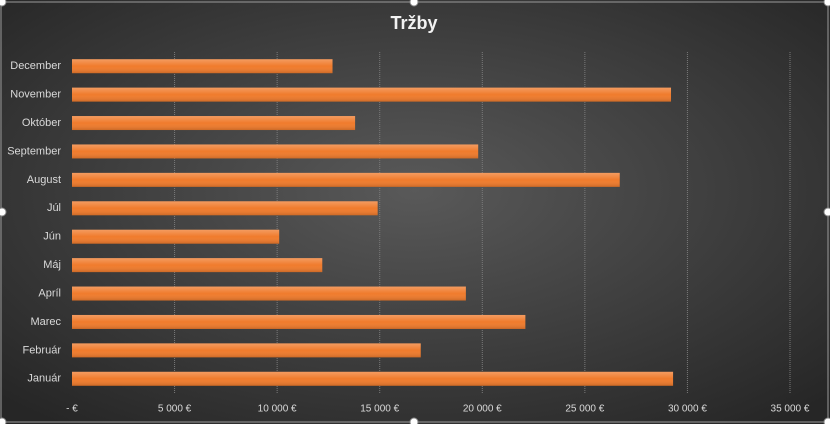 This screenshot has width=830, height=424. What do you see at coordinates (35, 95) in the screenshot?
I see `y-tick-label: November` at bounding box center [35, 95].